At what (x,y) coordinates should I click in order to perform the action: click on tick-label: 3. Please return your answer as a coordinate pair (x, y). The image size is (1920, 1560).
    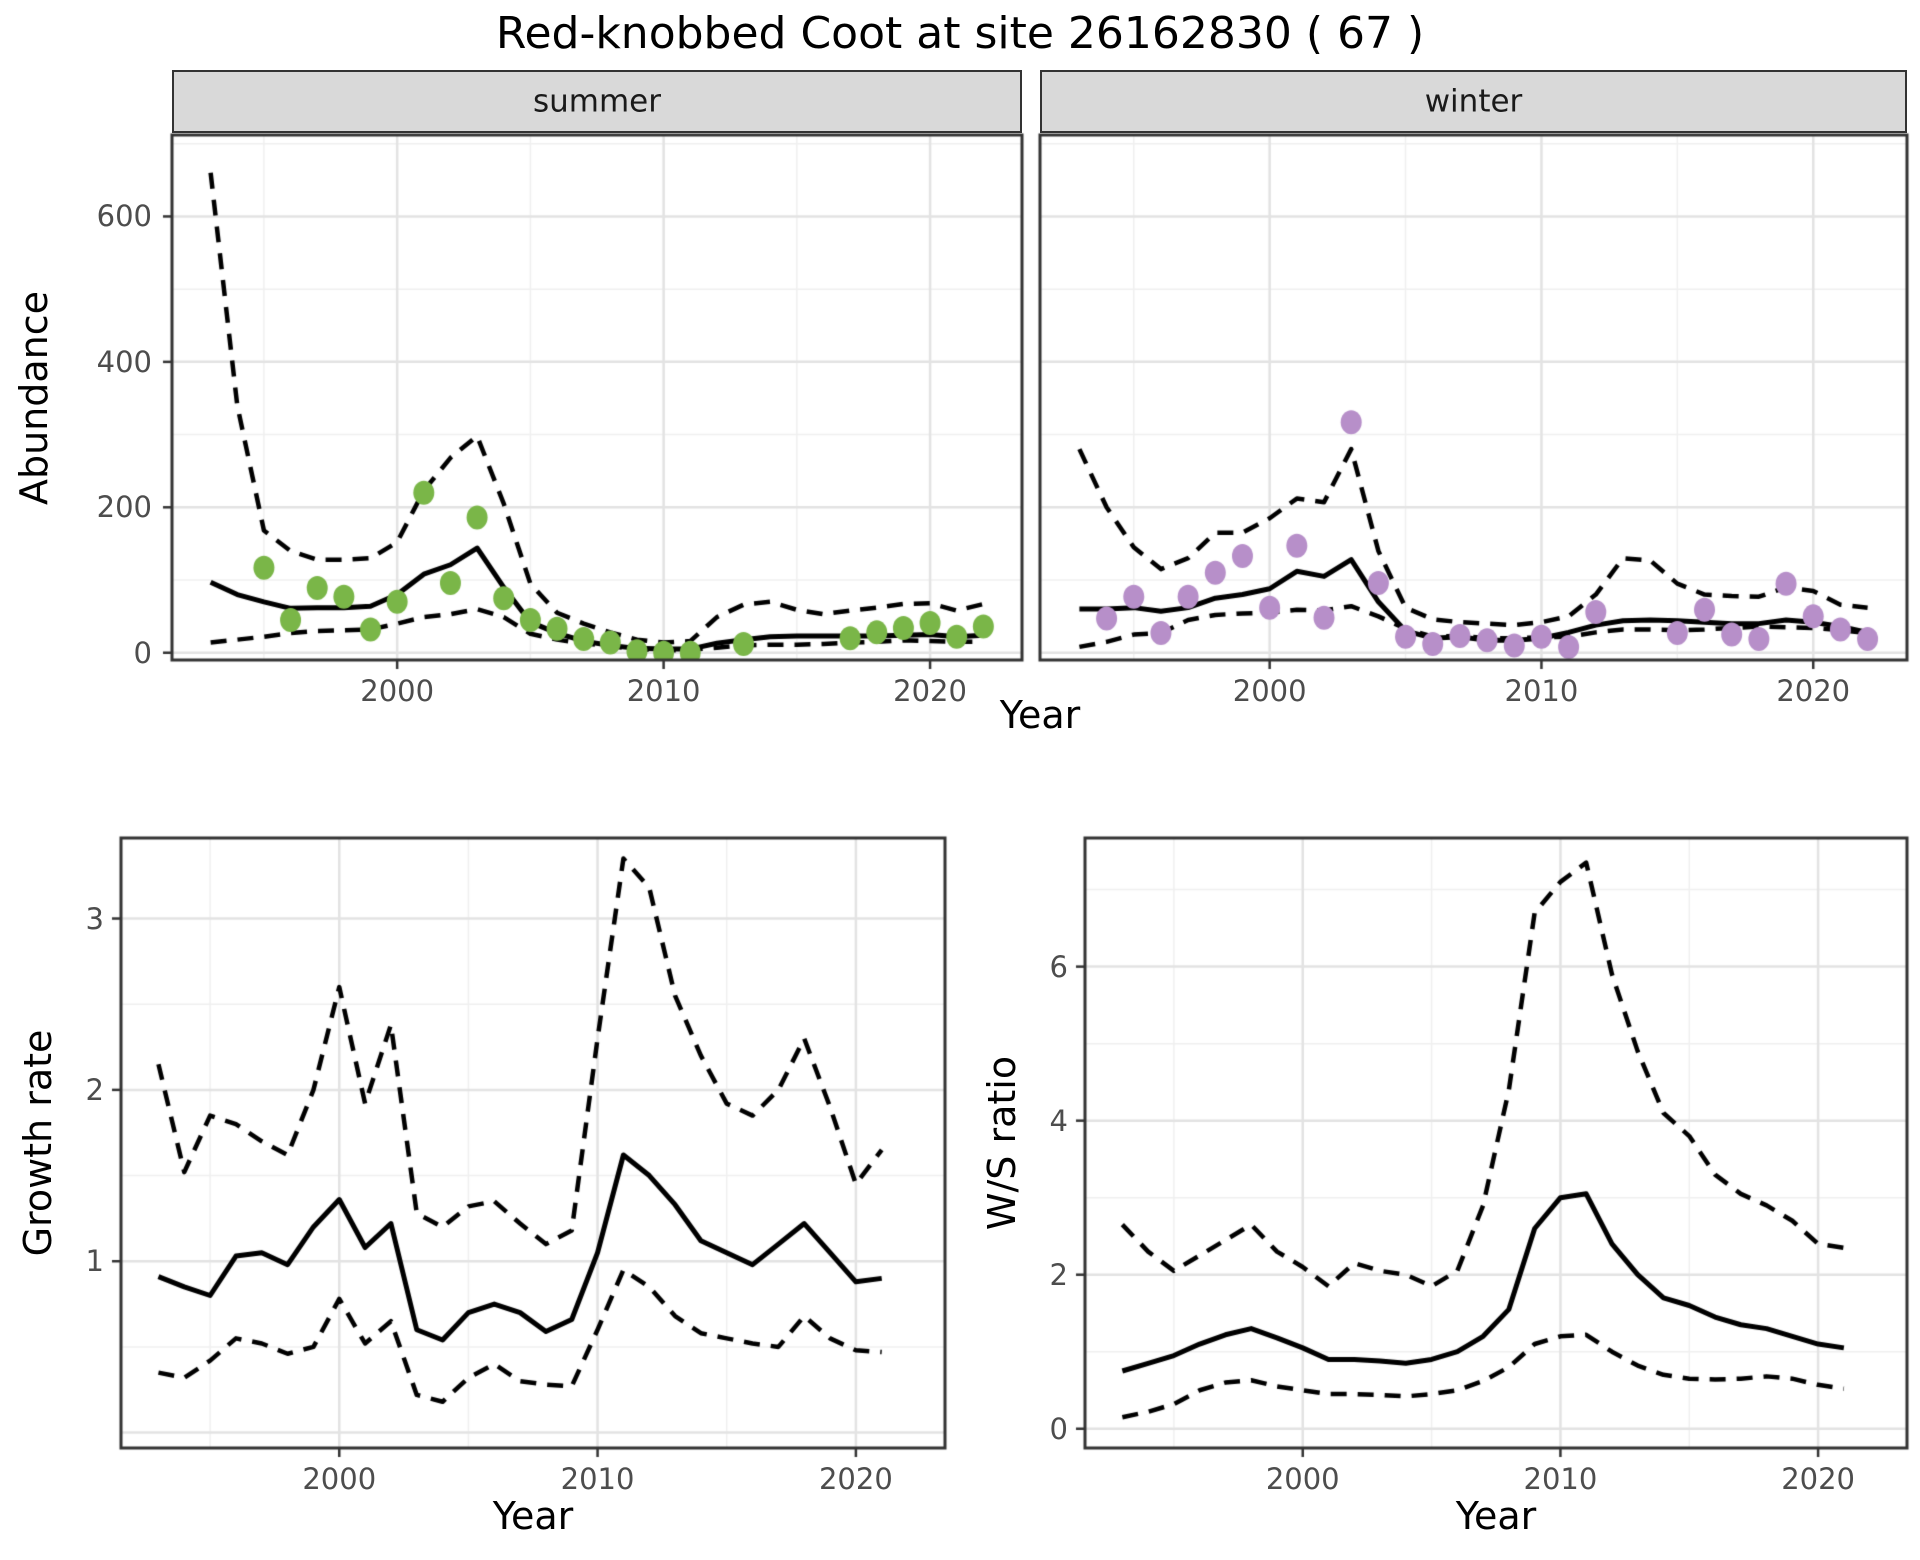
    Looking at the image, I should click on (94, 918).